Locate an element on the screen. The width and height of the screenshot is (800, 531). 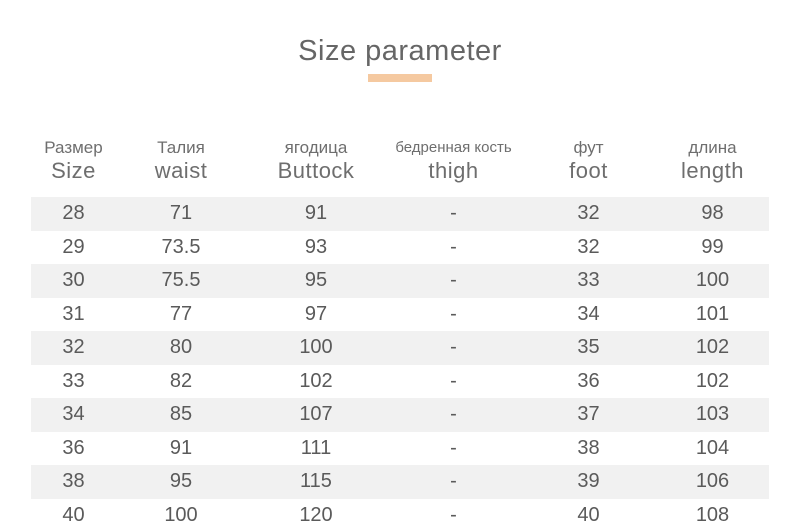
table-cell: 75.5 is located at coordinates (181, 280).